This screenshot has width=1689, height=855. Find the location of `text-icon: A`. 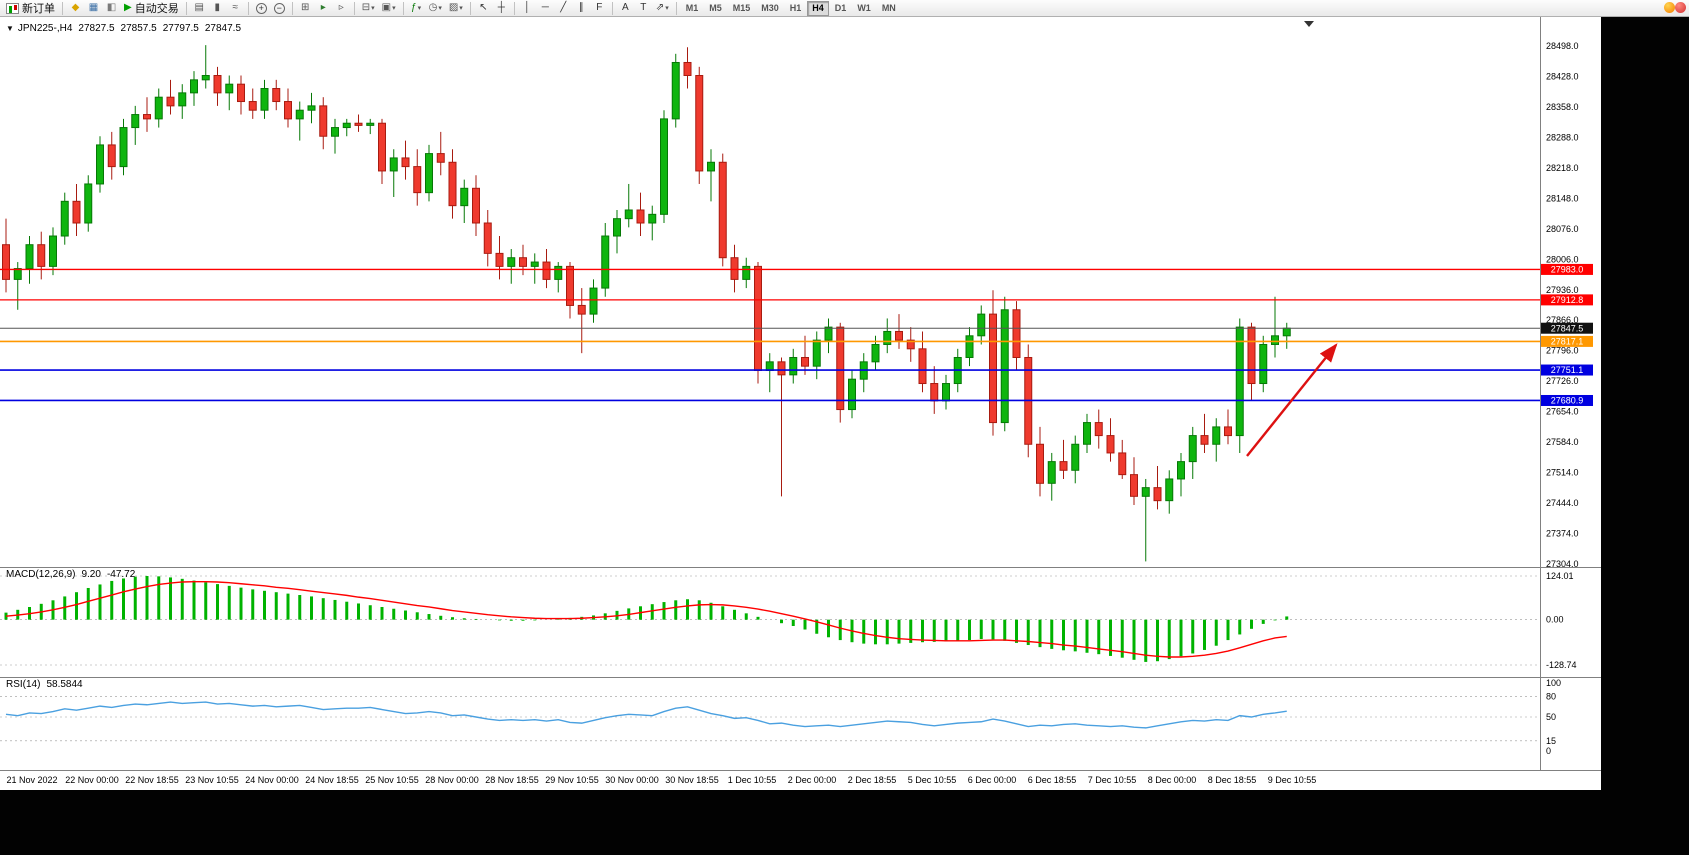

text-icon: A is located at coordinates (625, 7).